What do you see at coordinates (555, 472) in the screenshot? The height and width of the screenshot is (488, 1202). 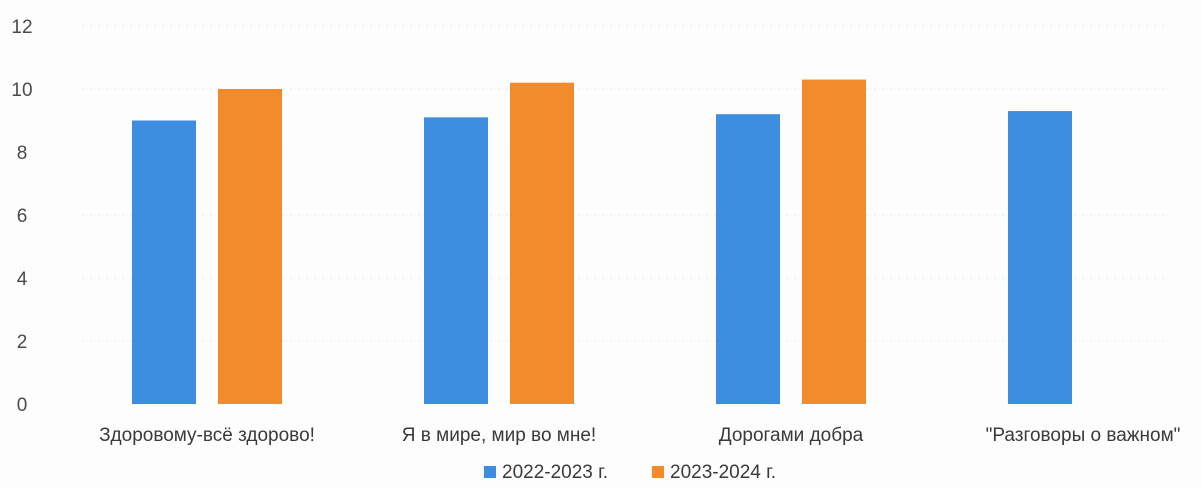 I see `legend-label-1: 2022-2023 г.` at bounding box center [555, 472].